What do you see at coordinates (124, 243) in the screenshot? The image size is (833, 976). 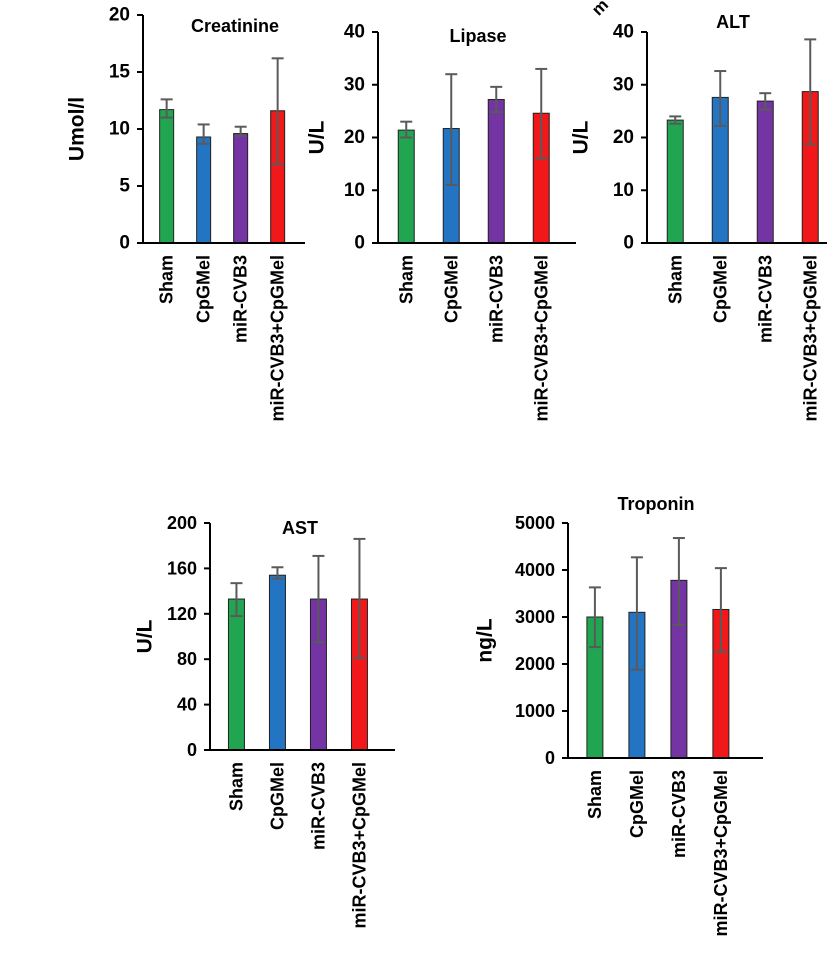 I see `chart-creatinine-ytick-label: 0` at bounding box center [124, 243].